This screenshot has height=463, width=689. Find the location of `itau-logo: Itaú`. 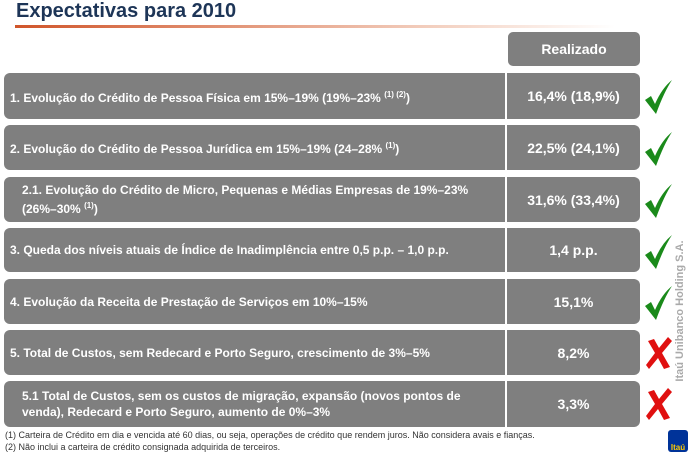

itau-logo: Itaú is located at coordinates (678, 441).